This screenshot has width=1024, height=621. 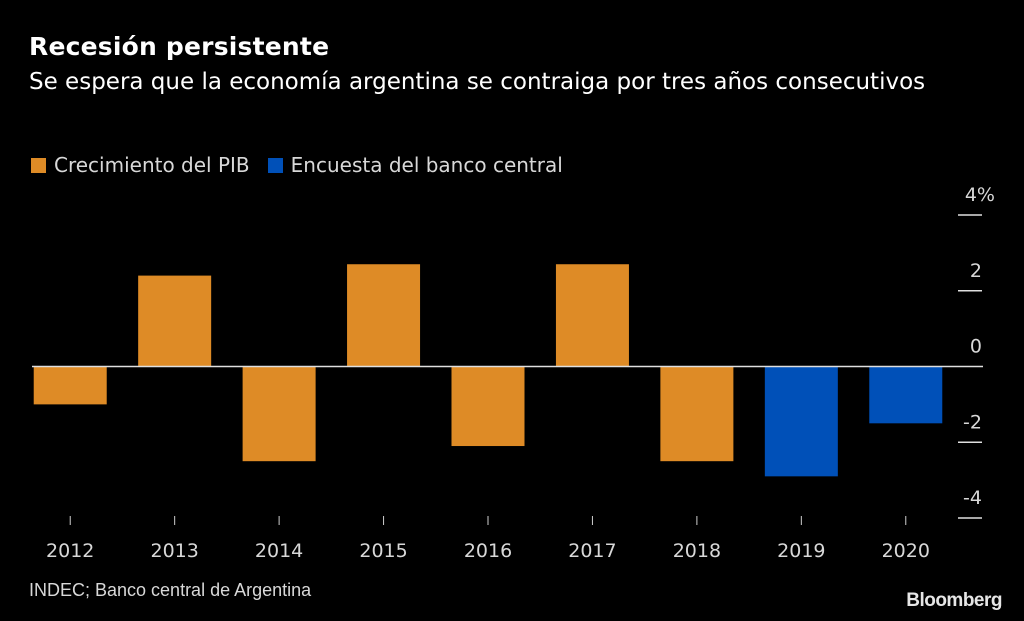 I want to click on bar-2018, so click(x=697, y=414).